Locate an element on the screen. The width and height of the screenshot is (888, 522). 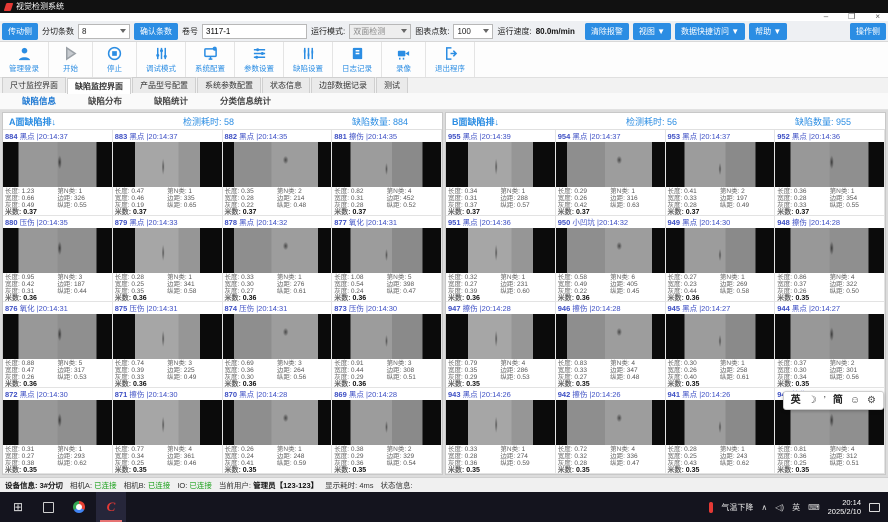
tray-expand-icon: ∧ is located at coordinates (764, 507).